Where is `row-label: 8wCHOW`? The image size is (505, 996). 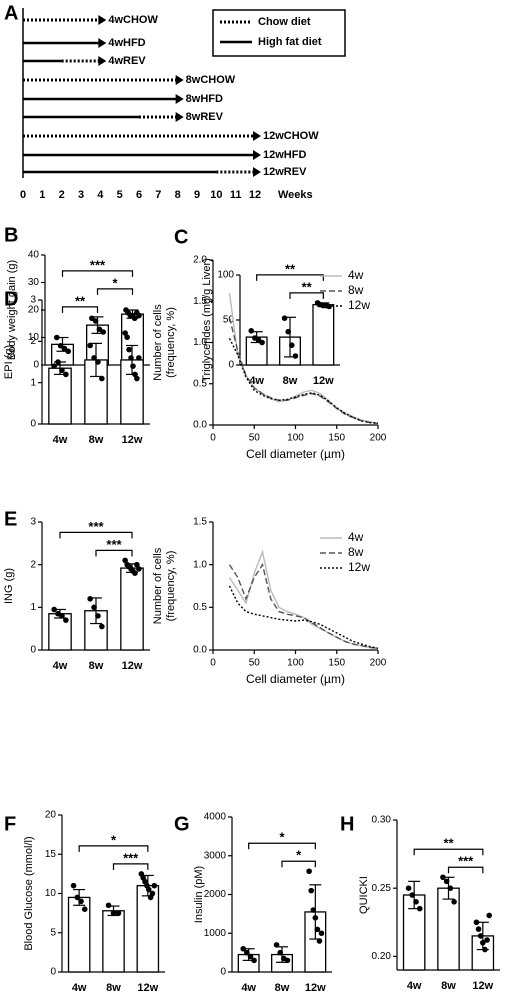 row-label: 8wCHOW is located at coordinates (211, 80).